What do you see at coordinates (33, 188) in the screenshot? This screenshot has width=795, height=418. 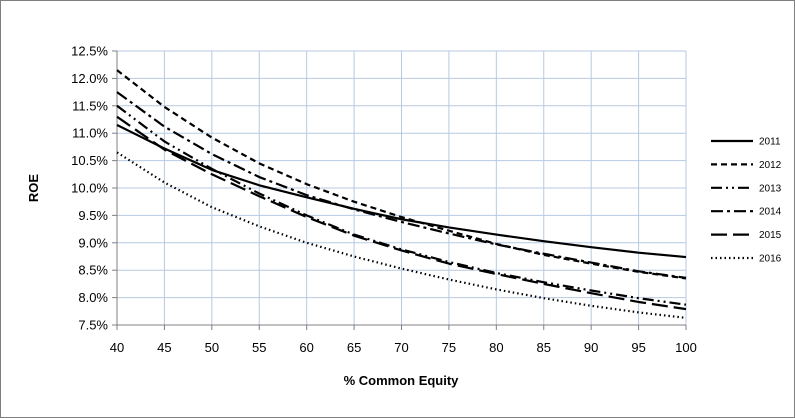 I see `y-axis-title: ROE` at bounding box center [33, 188].